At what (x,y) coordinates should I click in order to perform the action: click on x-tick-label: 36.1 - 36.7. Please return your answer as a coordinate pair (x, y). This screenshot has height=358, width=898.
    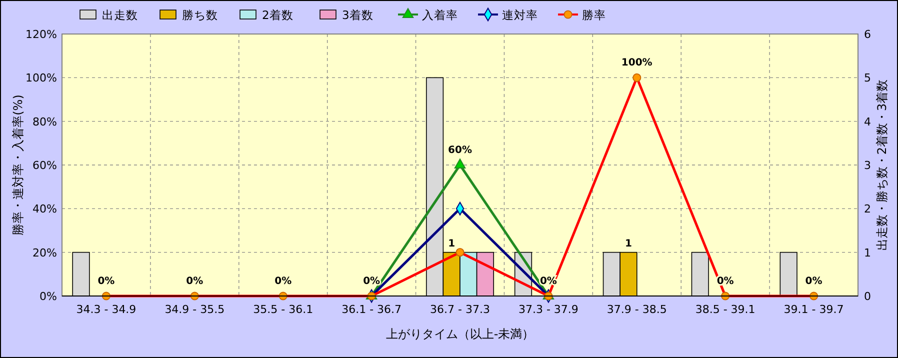
    Looking at the image, I should click on (372, 309).